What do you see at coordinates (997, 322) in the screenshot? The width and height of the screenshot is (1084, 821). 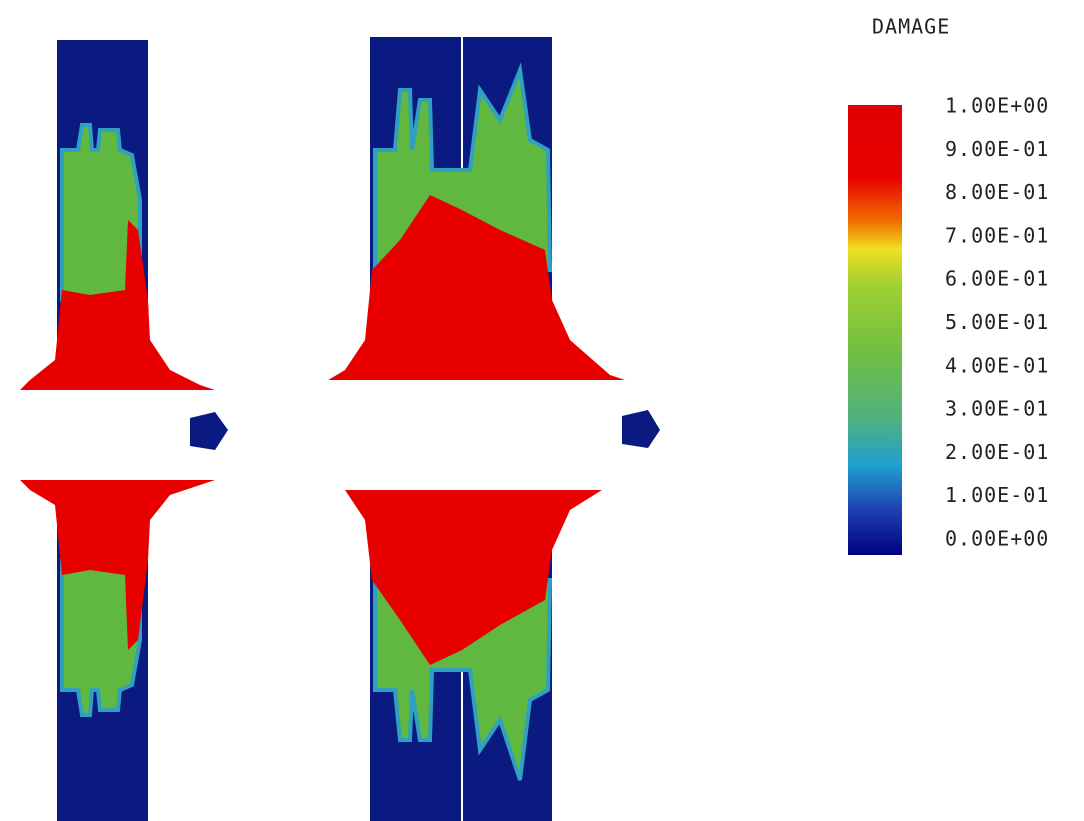 I see `legend-label: 5.00E-01` at bounding box center [997, 322].